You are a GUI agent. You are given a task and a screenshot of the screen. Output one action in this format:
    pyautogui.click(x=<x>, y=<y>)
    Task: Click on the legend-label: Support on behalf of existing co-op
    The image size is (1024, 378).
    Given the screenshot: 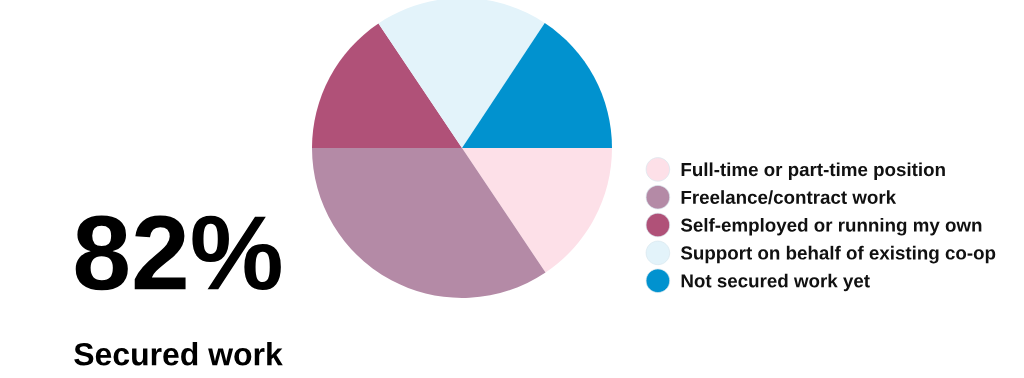 What is the action you would take?
    pyautogui.click(x=838, y=254)
    